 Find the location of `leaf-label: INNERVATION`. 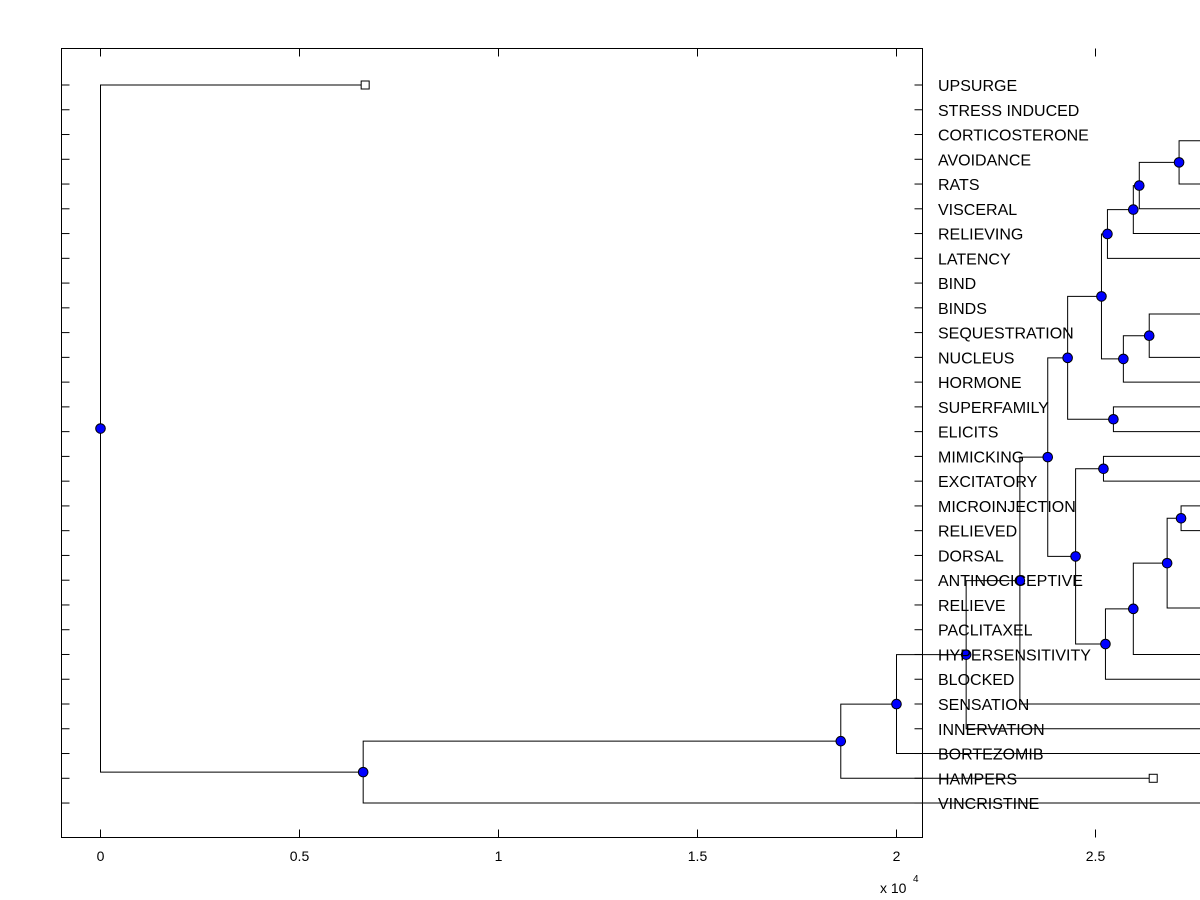

leaf-label: INNERVATION is located at coordinates (991, 730).